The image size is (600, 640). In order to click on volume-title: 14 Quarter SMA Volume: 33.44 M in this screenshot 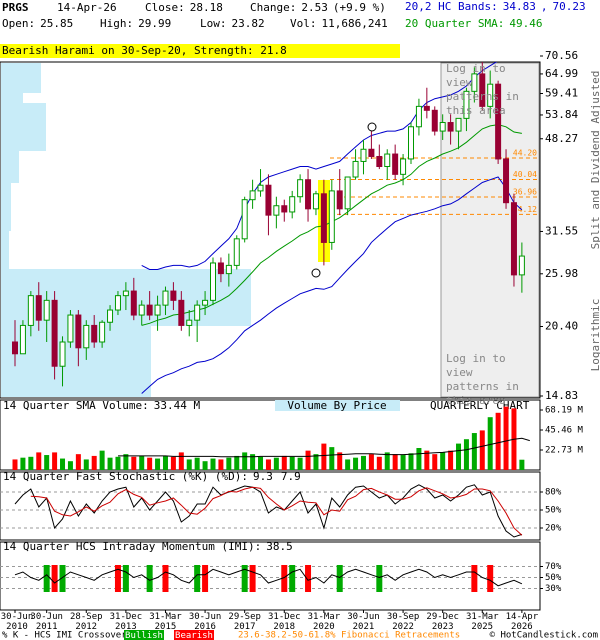, I will do `click(101, 405)`.